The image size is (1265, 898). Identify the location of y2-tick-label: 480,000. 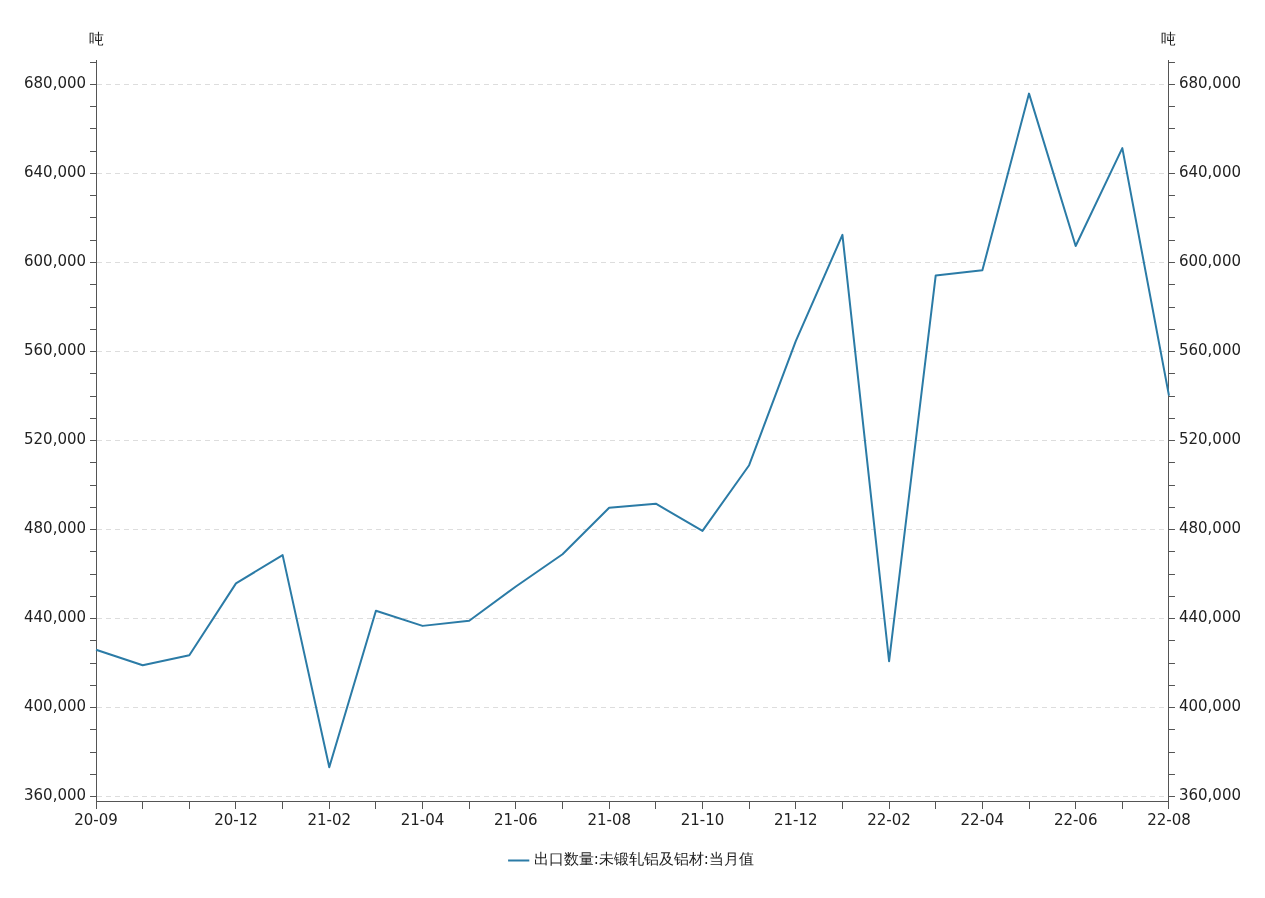
(1209, 528).